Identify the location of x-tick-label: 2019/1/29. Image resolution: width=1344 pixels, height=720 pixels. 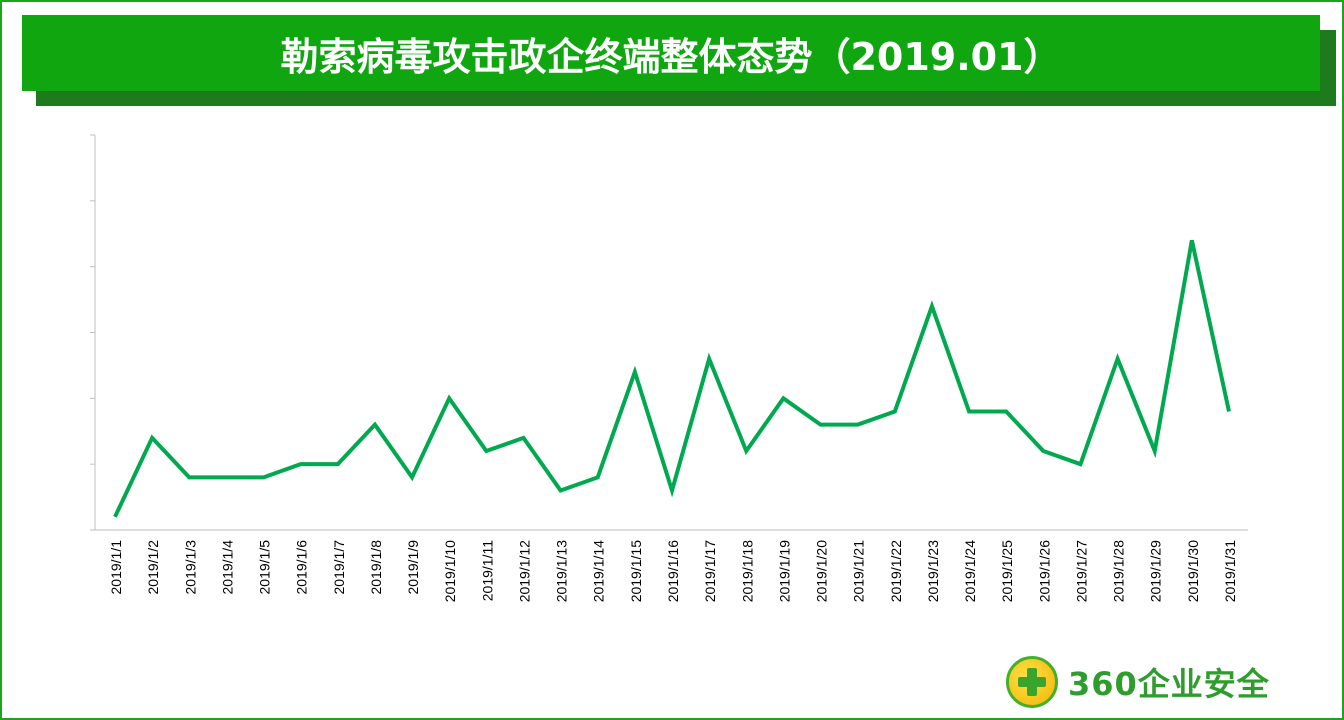
(1156, 571).